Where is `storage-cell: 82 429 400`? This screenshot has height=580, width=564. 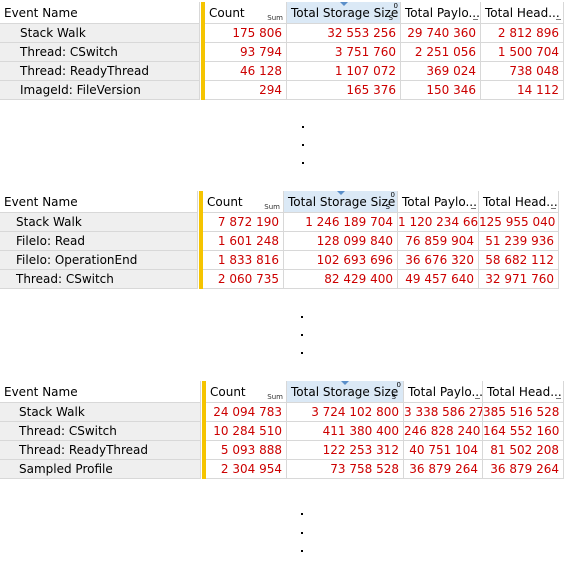
storage-cell: 82 429 400 is located at coordinates (341, 279).